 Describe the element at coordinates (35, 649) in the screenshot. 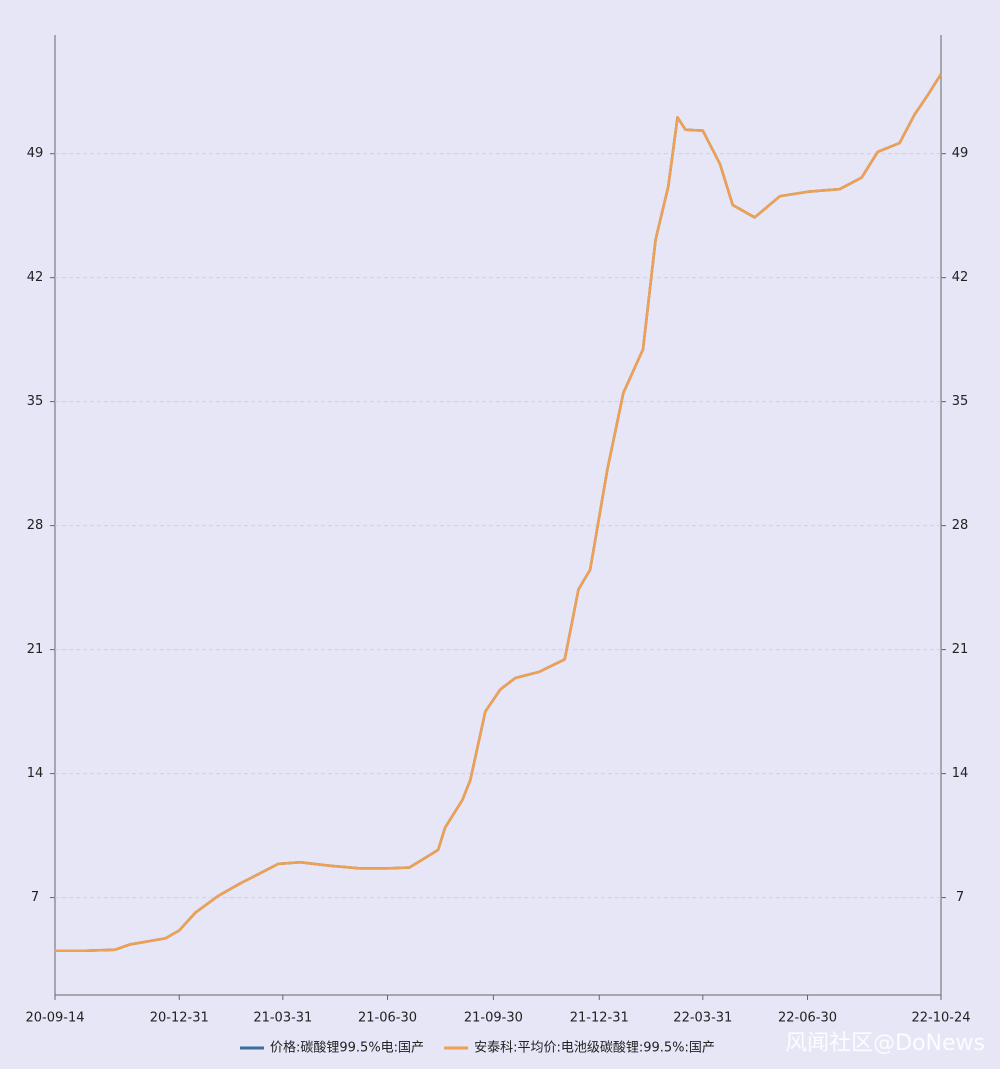

I see `y-tick-label-left: 21` at that location.